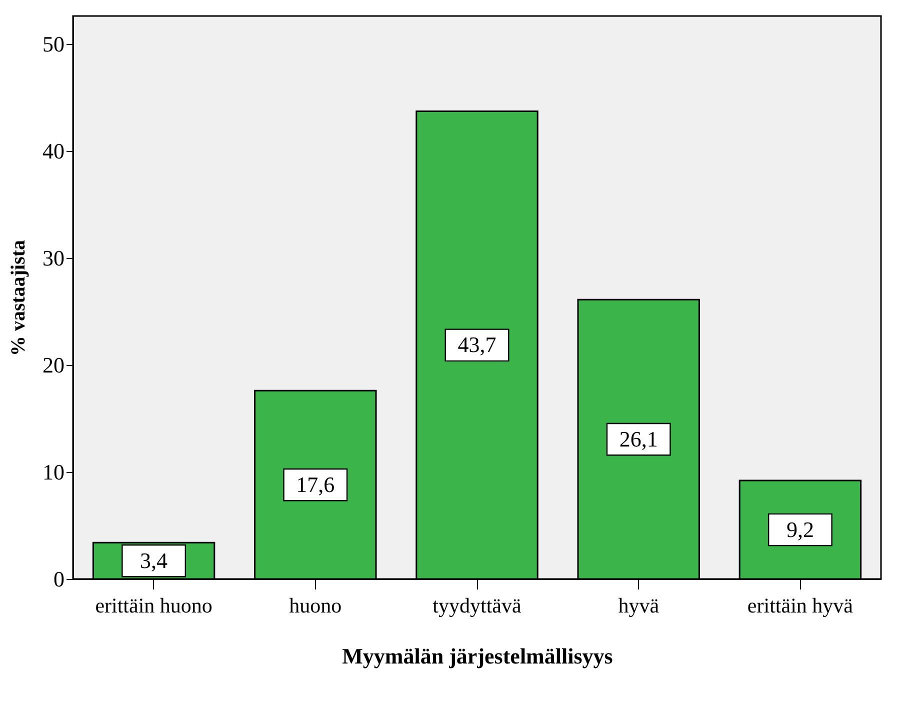 This screenshot has width=911, height=715. I want to click on data-label: 17,6, so click(315, 484).